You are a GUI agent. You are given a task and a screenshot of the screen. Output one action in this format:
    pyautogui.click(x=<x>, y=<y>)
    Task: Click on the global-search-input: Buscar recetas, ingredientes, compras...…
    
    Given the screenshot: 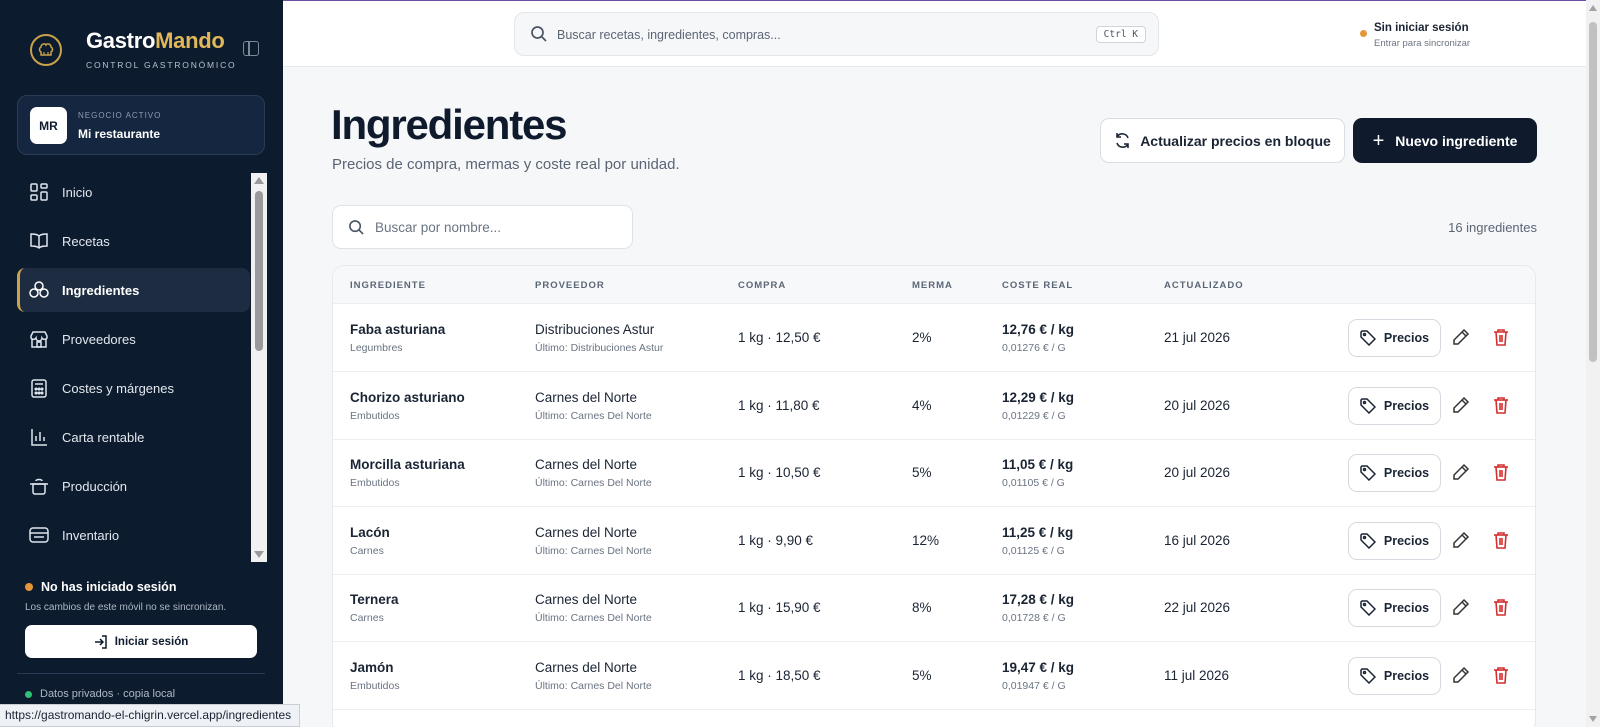 What is the action you would take?
    pyautogui.click(x=836, y=34)
    